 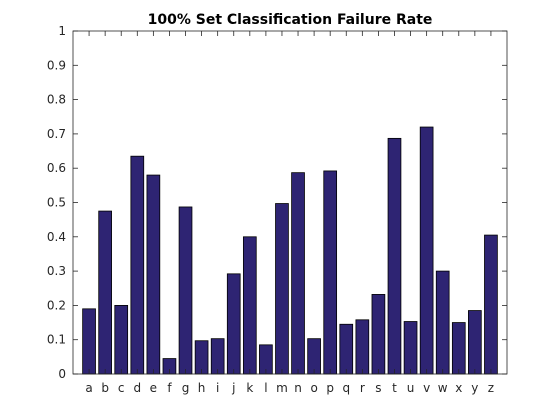 What do you see at coordinates (56, 271) in the screenshot?
I see `y-tick-label: 0.3` at bounding box center [56, 271].